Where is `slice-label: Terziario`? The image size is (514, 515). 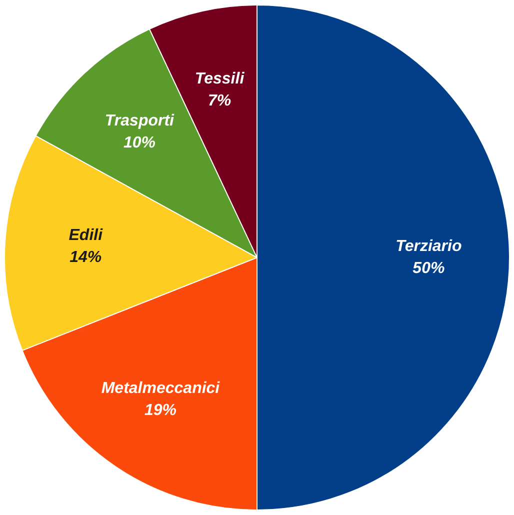 slice-label: Terziario is located at coordinates (429, 246).